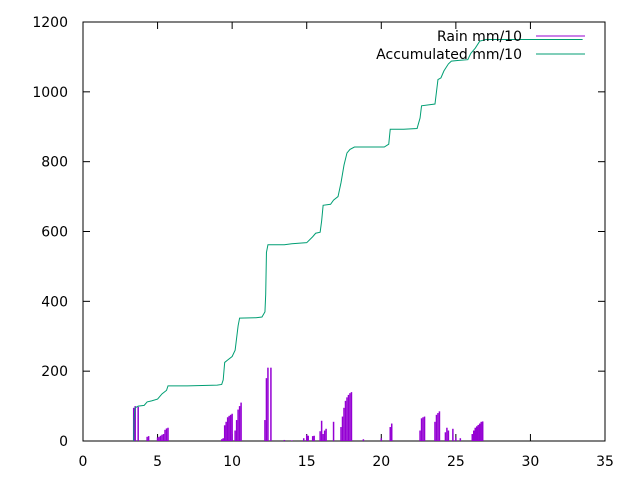 This screenshot has width=640, height=480. Describe the element at coordinates (54, 163) in the screenshot. I see `y-tick-label: 800` at that location.